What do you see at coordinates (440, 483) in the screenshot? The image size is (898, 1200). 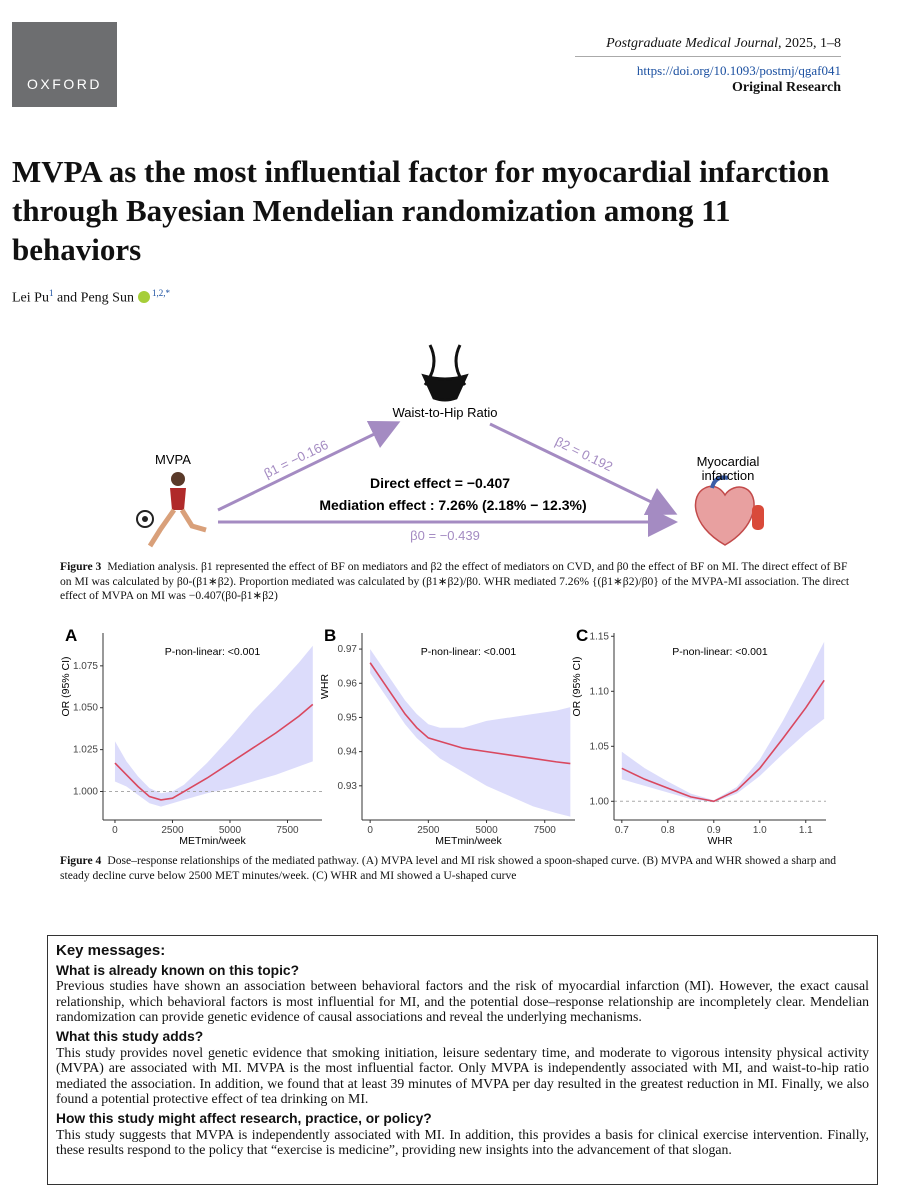 I see `direct-effect: Direct effect = −0.407` at bounding box center [440, 483].